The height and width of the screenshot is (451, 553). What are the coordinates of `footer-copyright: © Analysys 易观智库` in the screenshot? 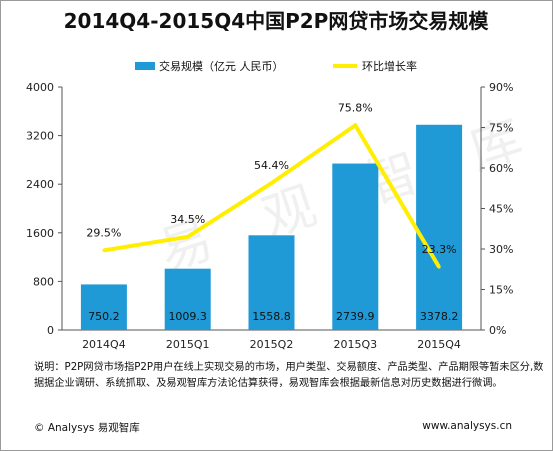 It's located at (87, 428).